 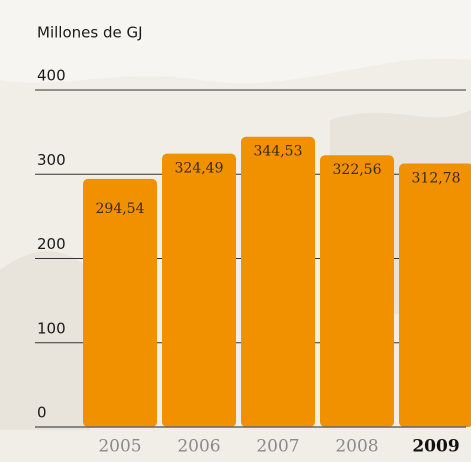 I want to click on y-tick-label: 300, so click(x=51, y=160).